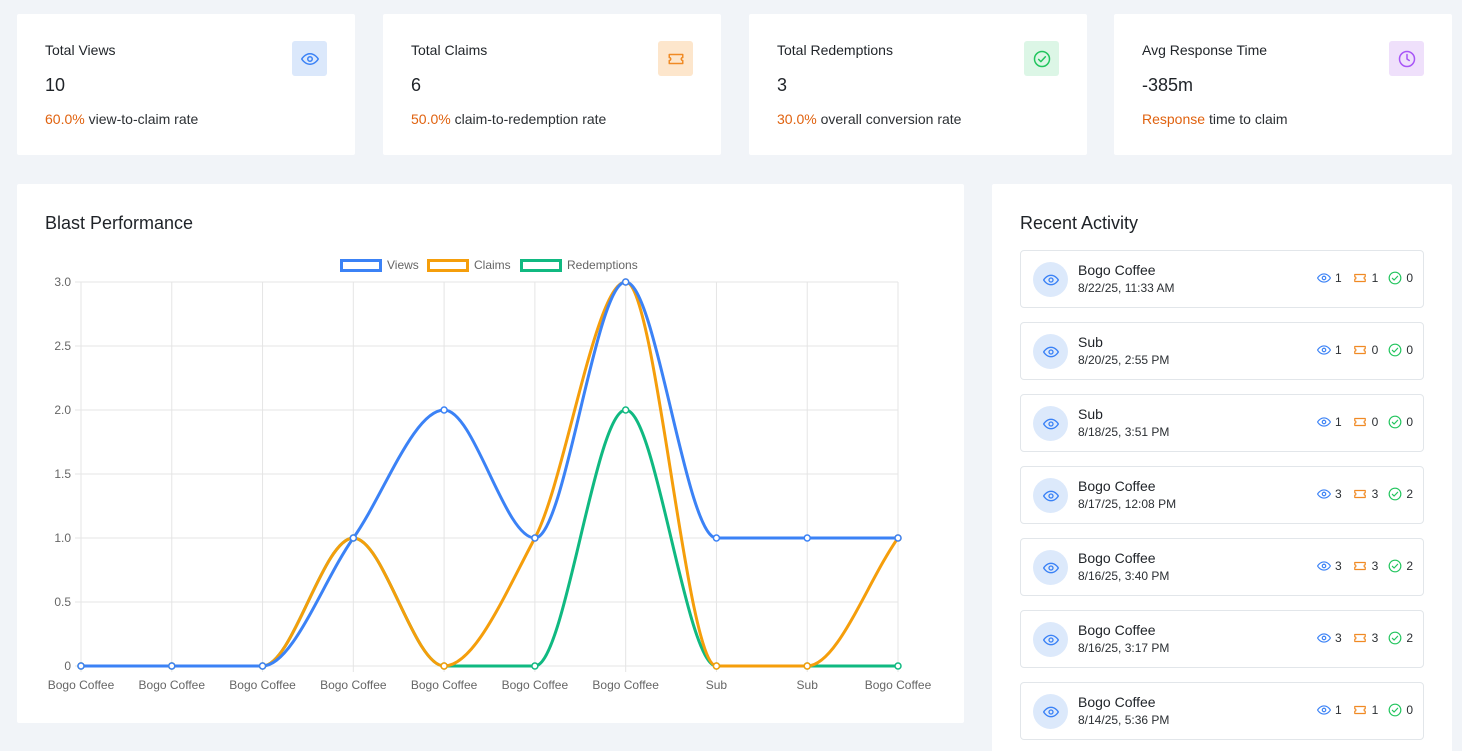 Image resolution: width=1462 pixels, height=751 pixels. What do you see at coordinates (602, 265) in the screenshot?
I see `legend-label: Redemptions` at bounding box center [602, 265].